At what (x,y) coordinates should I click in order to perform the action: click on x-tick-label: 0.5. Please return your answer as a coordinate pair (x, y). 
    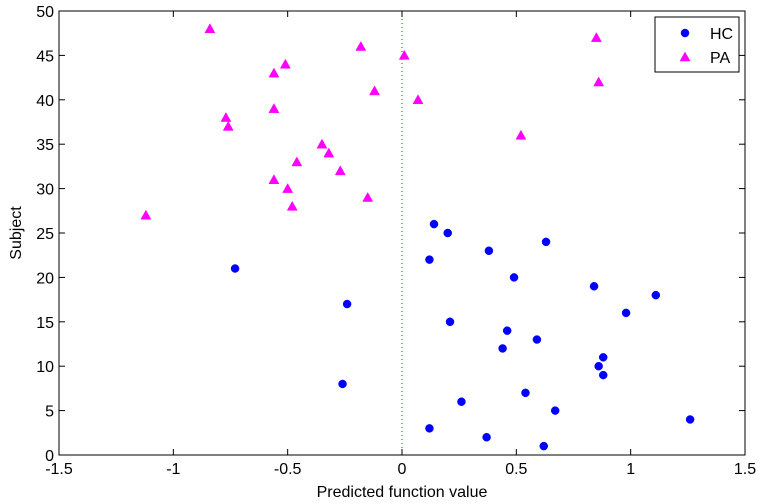
    Looking at the image, I should click on (516, 469).